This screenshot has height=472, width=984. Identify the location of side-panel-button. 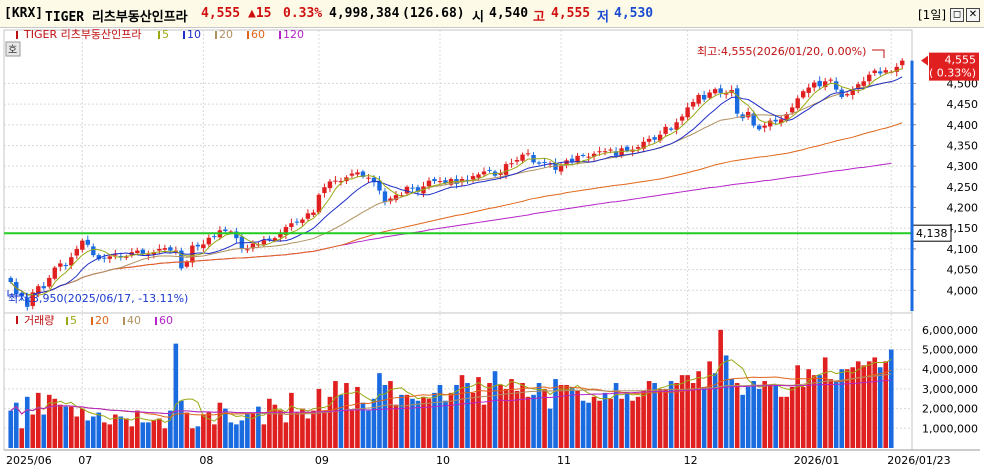
(13, 49).